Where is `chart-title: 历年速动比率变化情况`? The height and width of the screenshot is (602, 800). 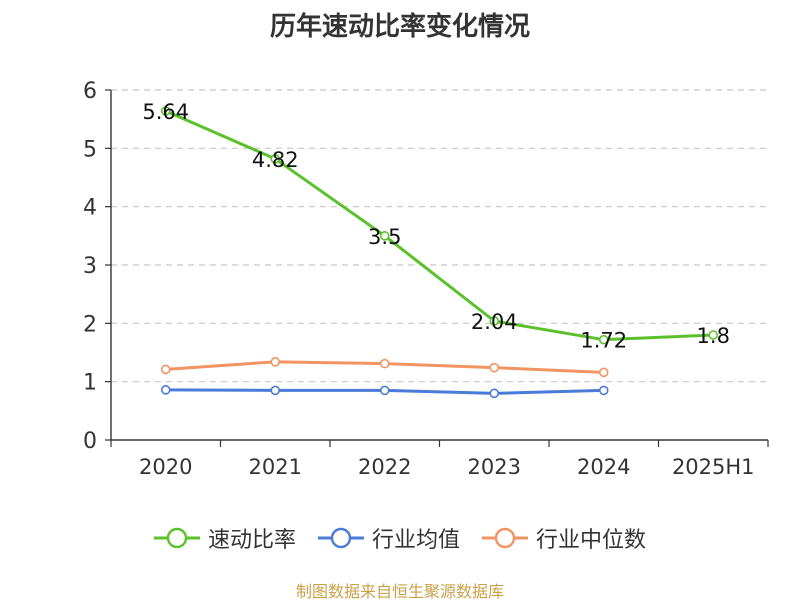
chart-title: 历年速动比率变化情况 is located at coordinates (399, 27).